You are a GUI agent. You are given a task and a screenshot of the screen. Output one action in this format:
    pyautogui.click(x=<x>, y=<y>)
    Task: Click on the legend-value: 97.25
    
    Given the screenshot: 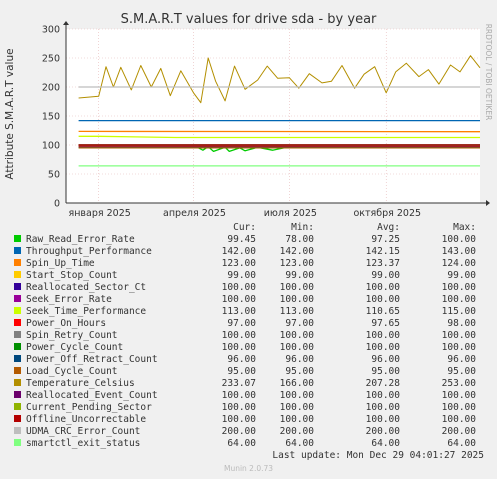 What is the action you would take?
    pyautogui.click(x=385, y=239)
    